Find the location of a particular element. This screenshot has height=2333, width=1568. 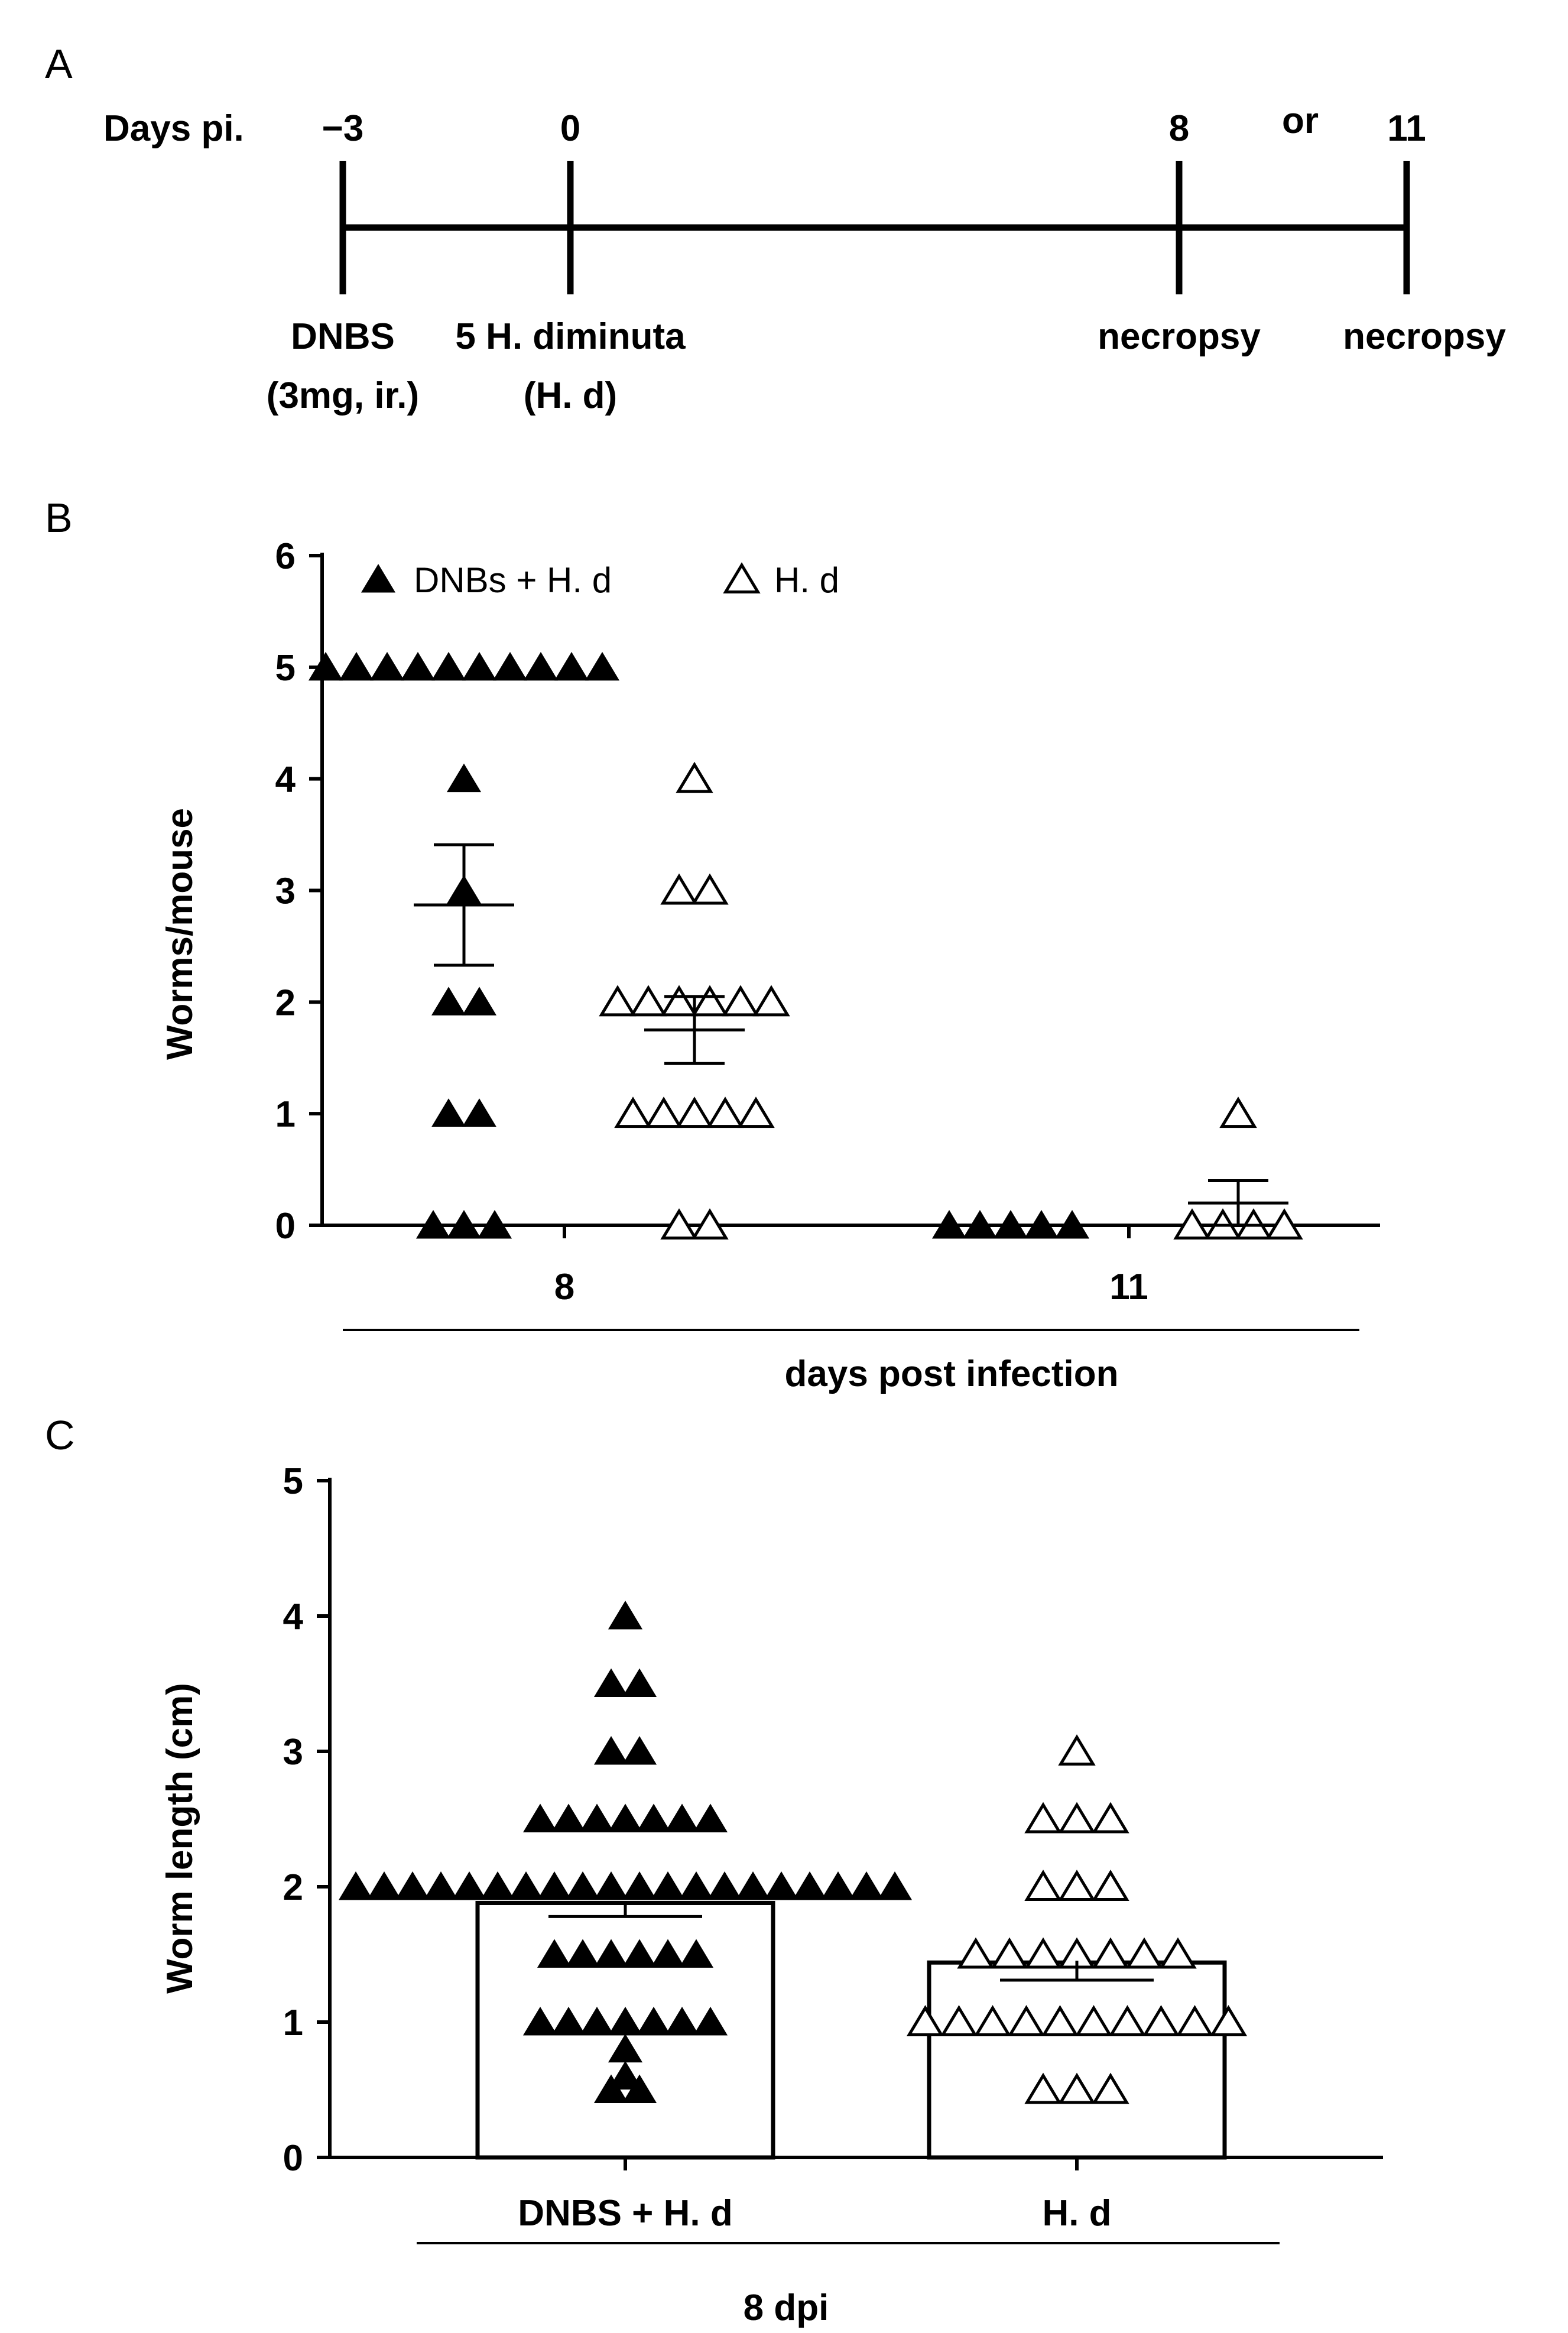

legend-marker-open-triangle is located at coordinates (742, 577).